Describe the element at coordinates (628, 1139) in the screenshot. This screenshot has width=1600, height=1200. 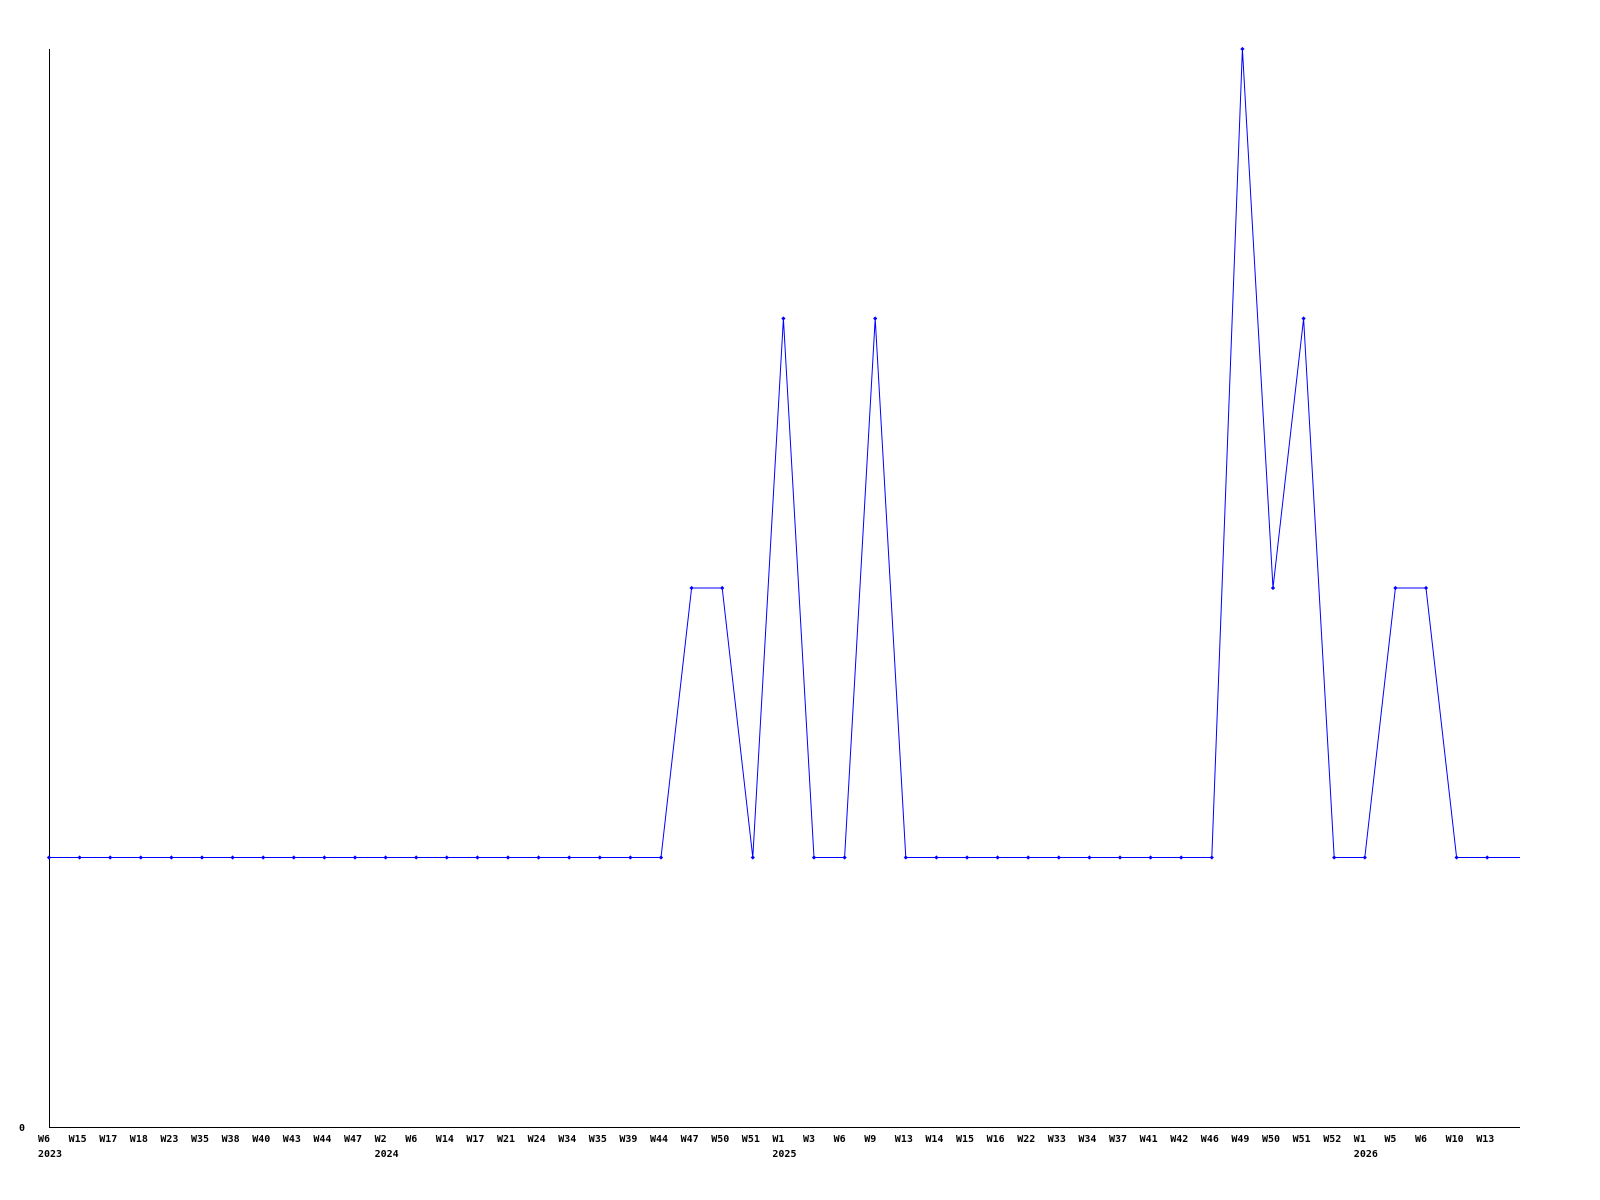
I see `x-tick-label: W39` at that location.